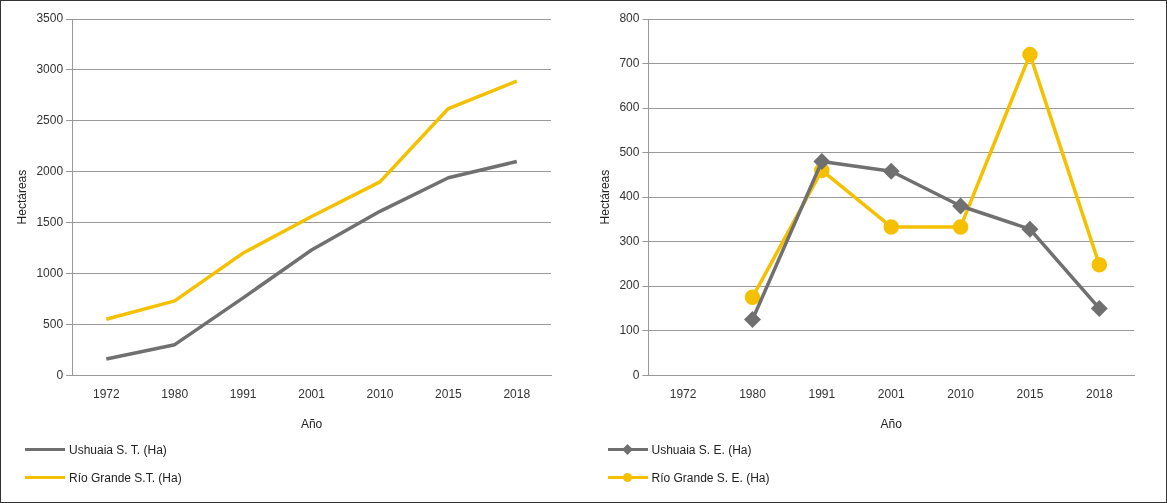 The height and width of the screenshot is (503, 1167). What do you see at coordinates (50, 120) in the screenshot?
I see `y-tick-label: 2500` at bounding box center [50, 120].